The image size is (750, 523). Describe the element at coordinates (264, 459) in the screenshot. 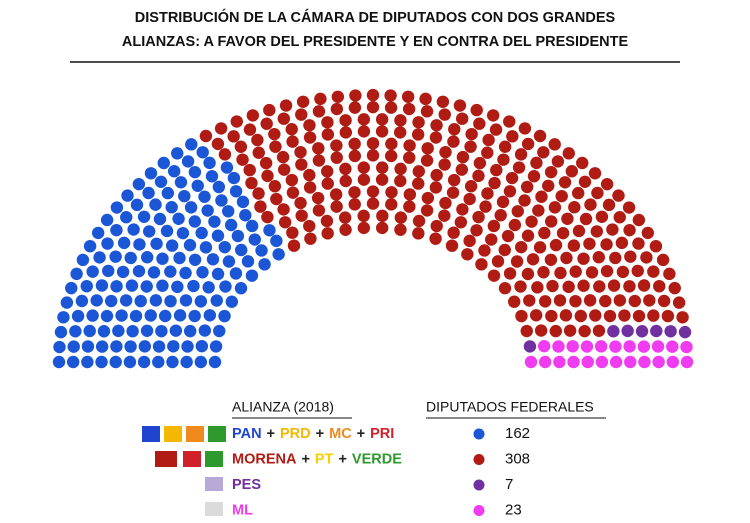

I see `legend-part: MORENA` at that location.